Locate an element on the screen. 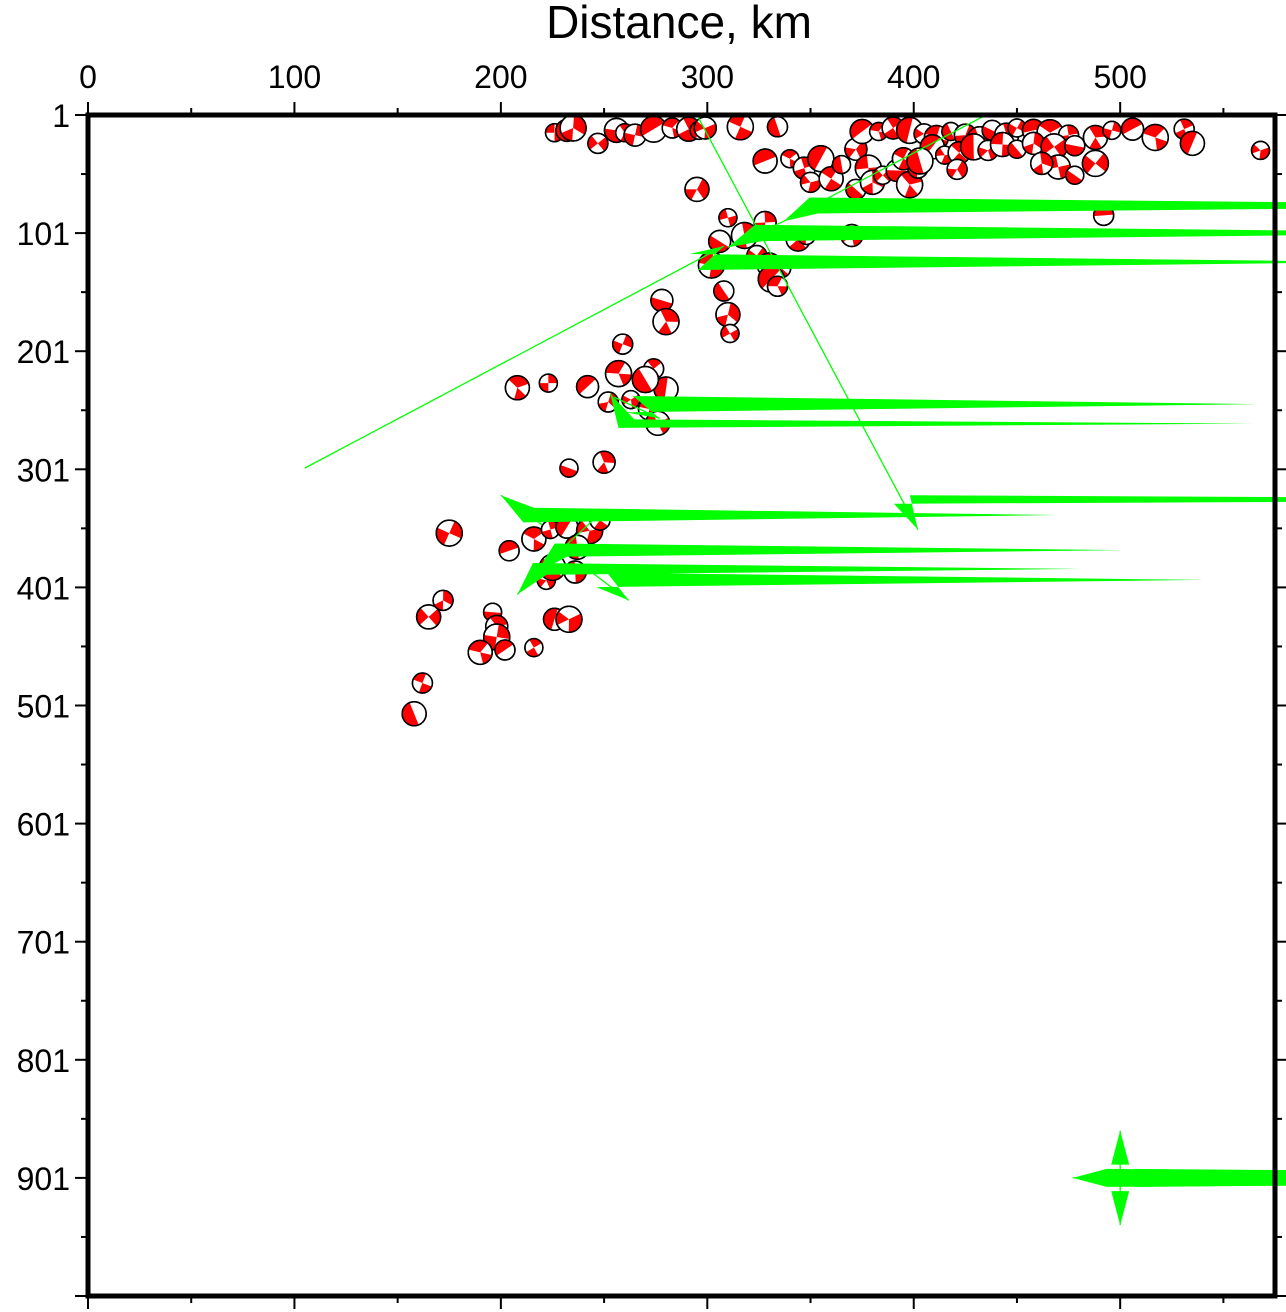  y-tick-label: 901 is located at coordinates (43, 1179).